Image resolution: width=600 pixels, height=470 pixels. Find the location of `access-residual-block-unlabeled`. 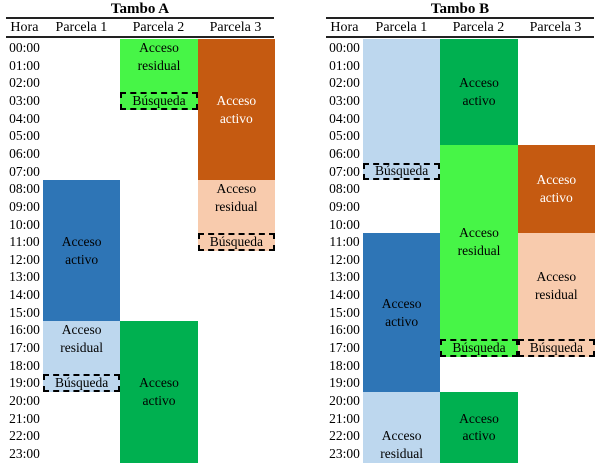

access-residual-block-unlabeled is located at coordinates (402, 101).